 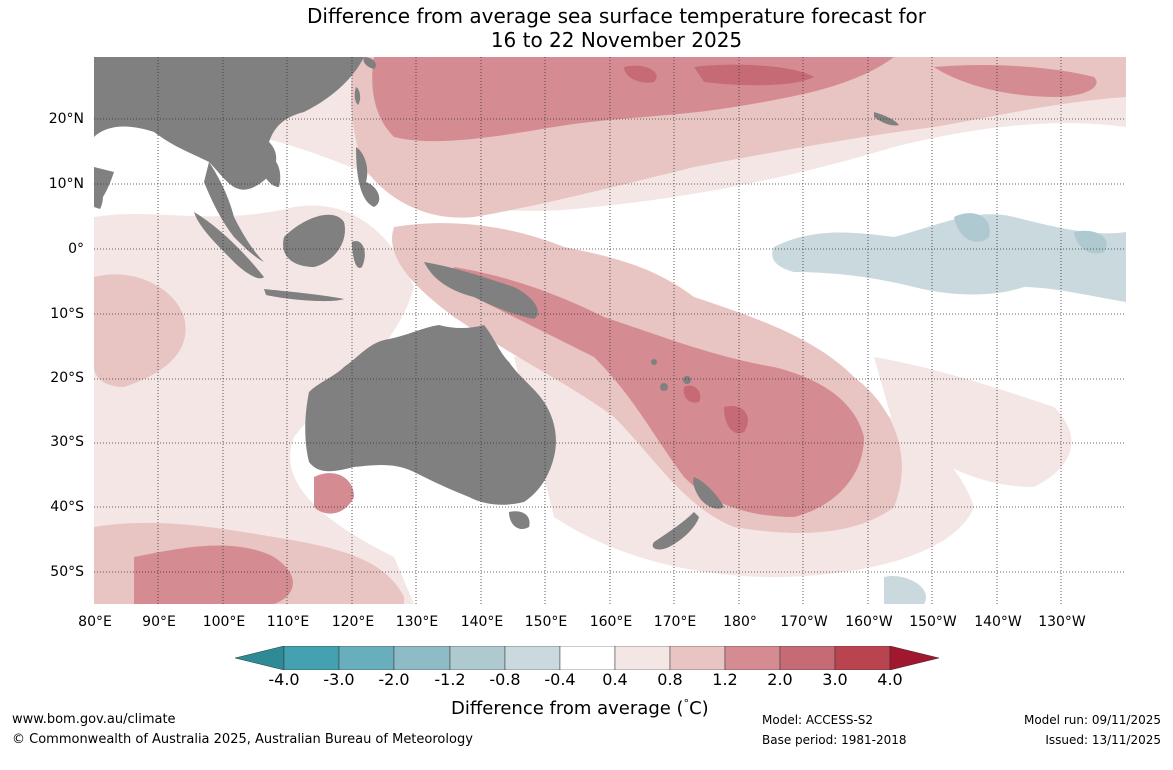 I want to click on lon-label-110e: 110°E, so click(x=288, y=622).